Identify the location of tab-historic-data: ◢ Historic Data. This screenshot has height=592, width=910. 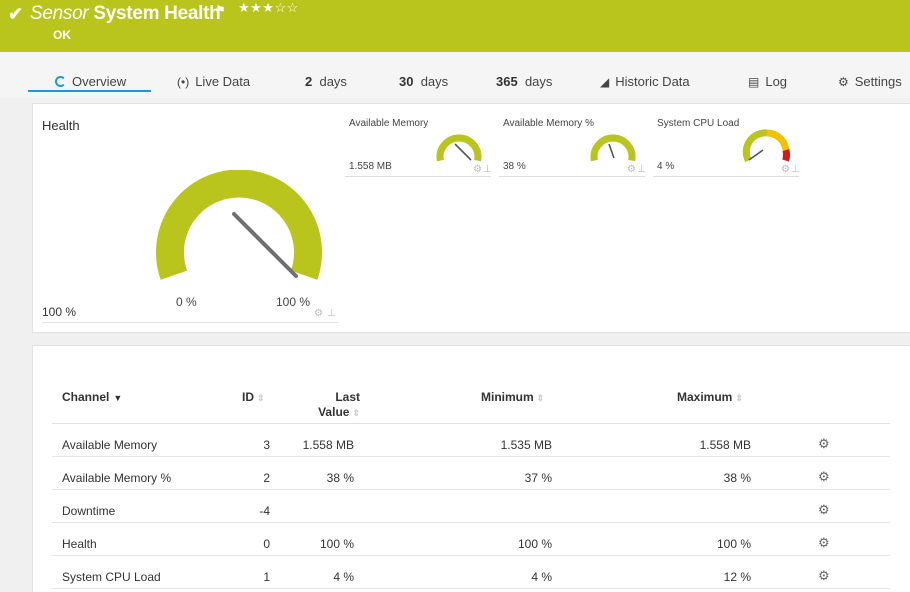
(645, 81).